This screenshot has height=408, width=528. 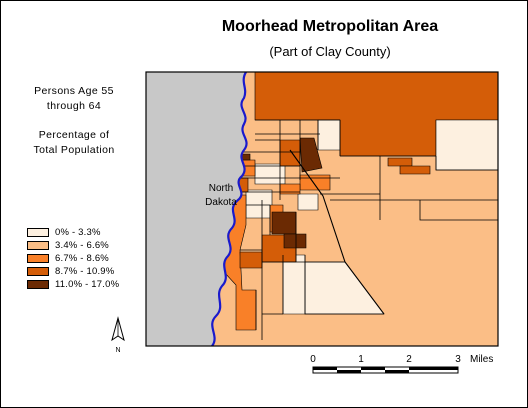 I want to click on scale-tick-label: 1, so click(x=361, y=359).